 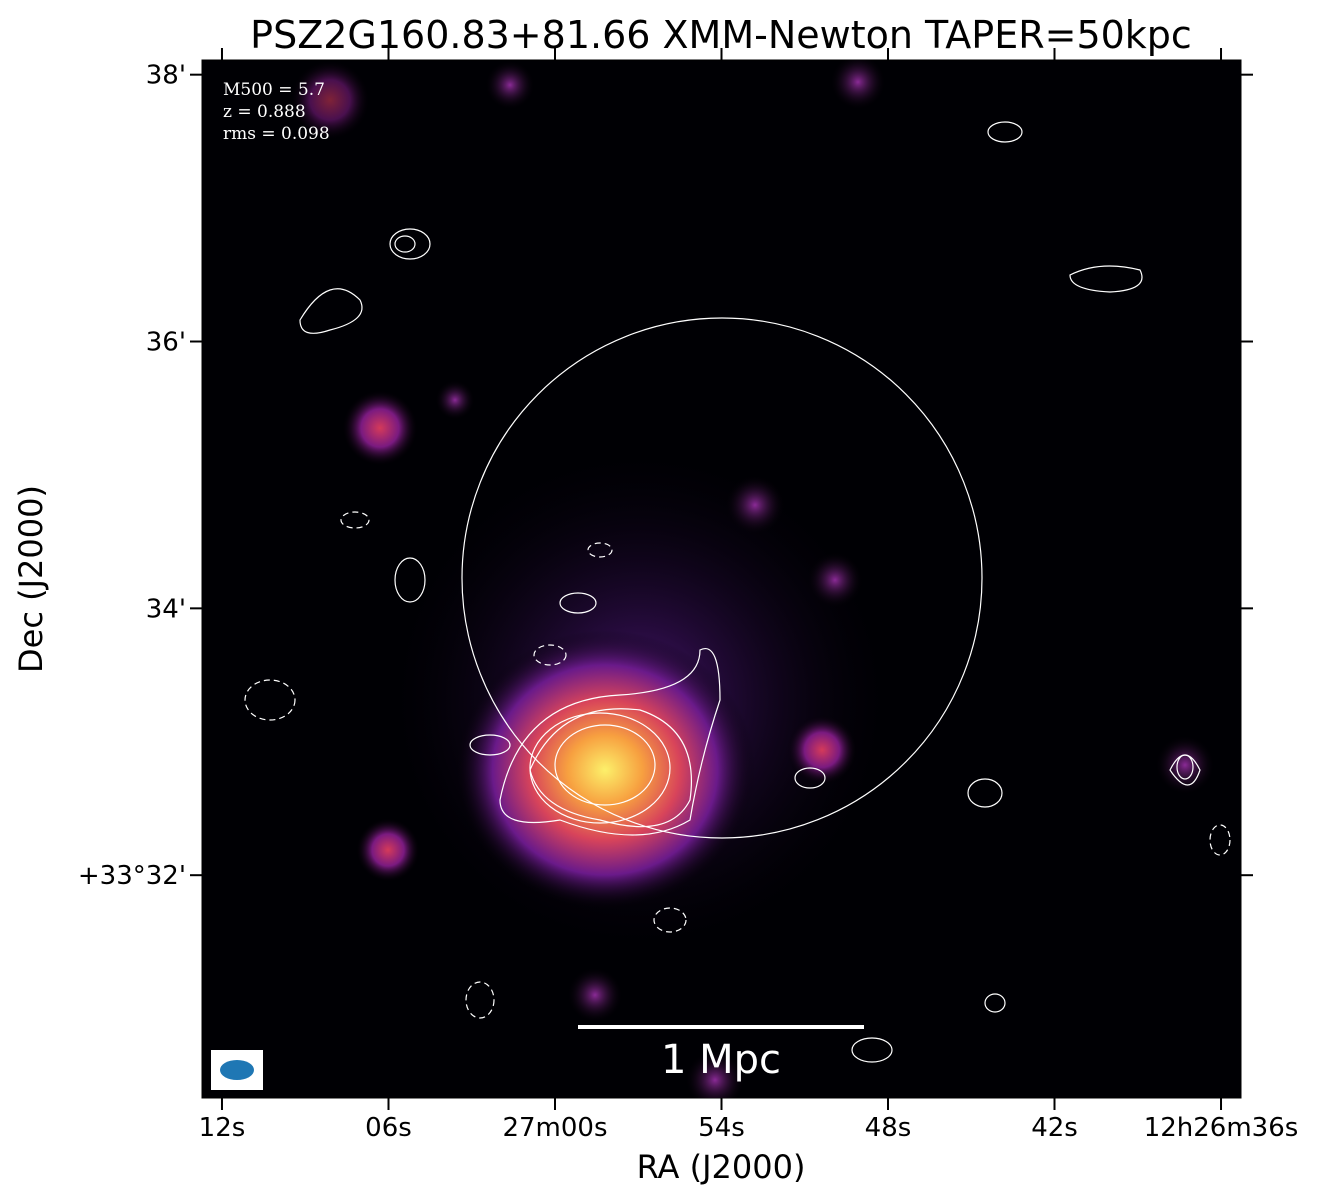 What do you see at coordinates (132, 876) in the screenshot?
I see `y-tick-label: +33°32'` at bounding box center [132, 876].